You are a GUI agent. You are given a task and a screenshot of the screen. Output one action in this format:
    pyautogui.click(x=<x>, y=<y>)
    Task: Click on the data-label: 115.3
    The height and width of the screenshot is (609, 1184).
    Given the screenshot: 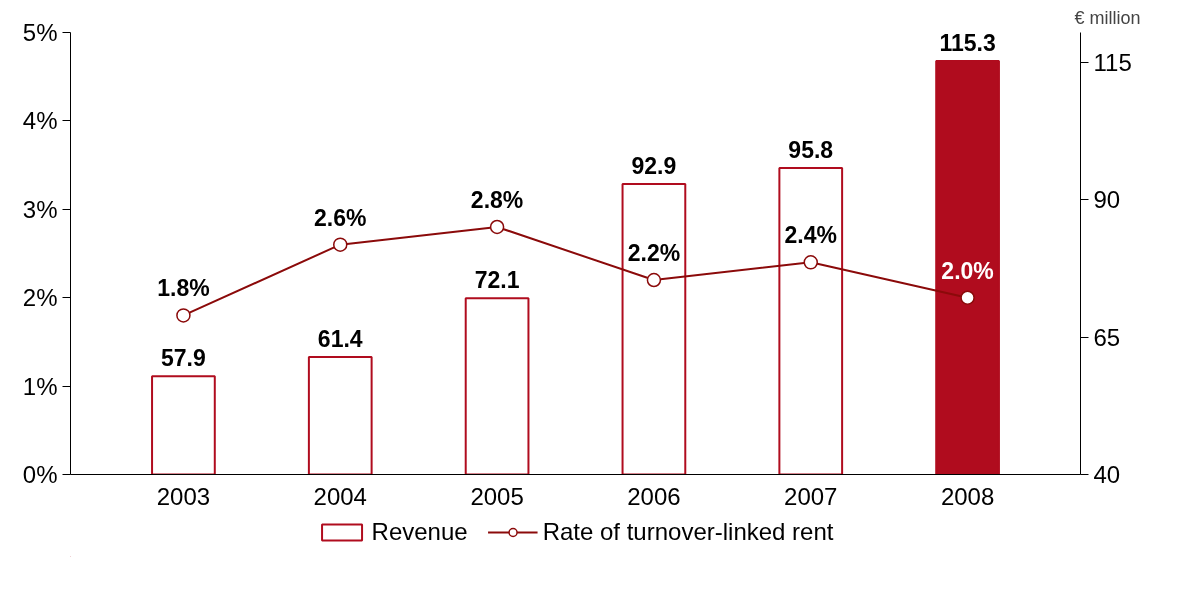 What is the action you would take?
    pyautogui.click(x=967, y=43)
    